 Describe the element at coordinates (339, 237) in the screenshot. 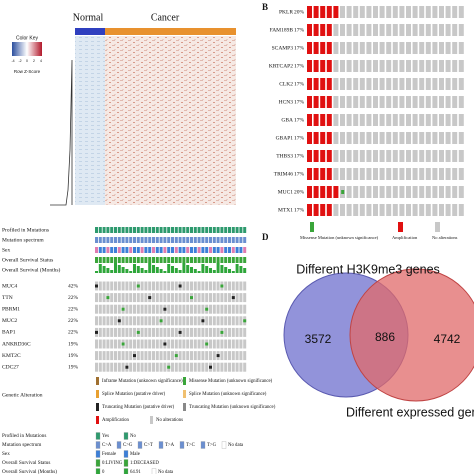

I see `legend-label: Missense Mutation (unknown significance)` at that location.